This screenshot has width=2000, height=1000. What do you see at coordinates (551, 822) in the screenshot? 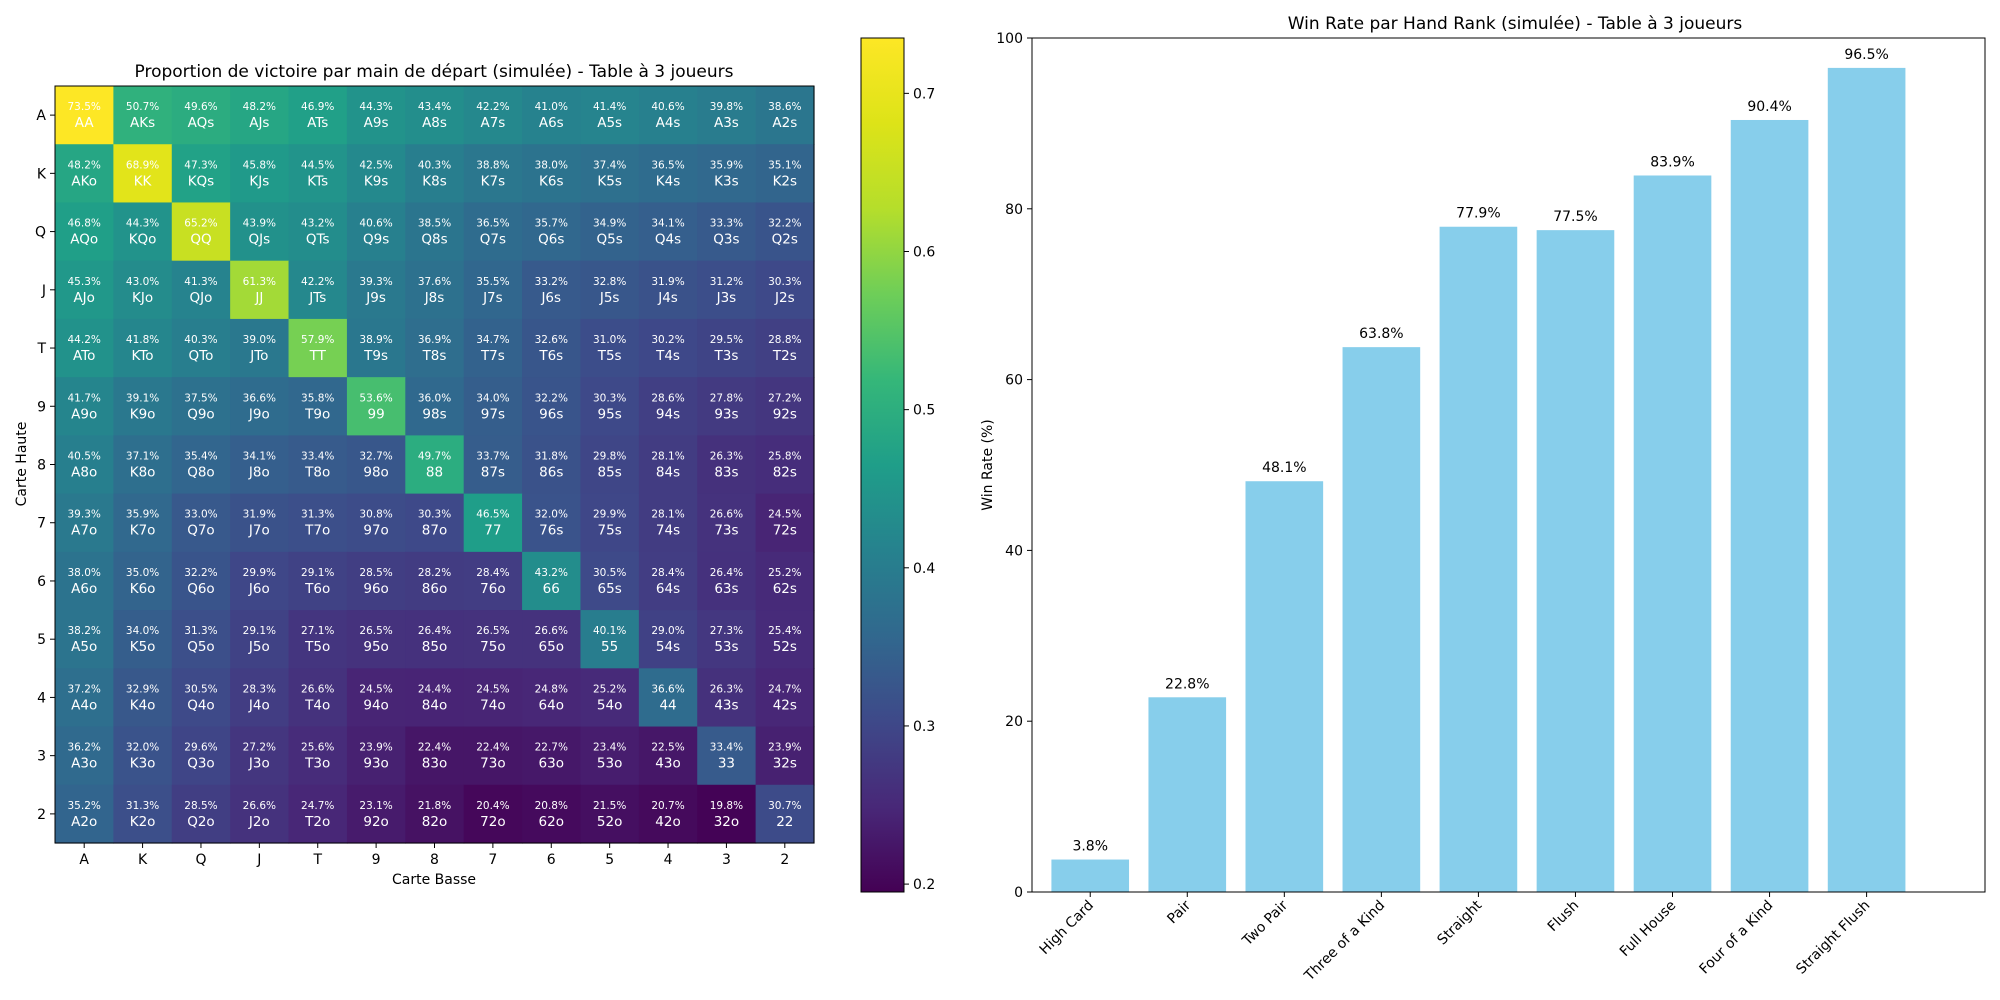
I see `heatmap-cell-hand: 62o` at bounding box center [551, 822].